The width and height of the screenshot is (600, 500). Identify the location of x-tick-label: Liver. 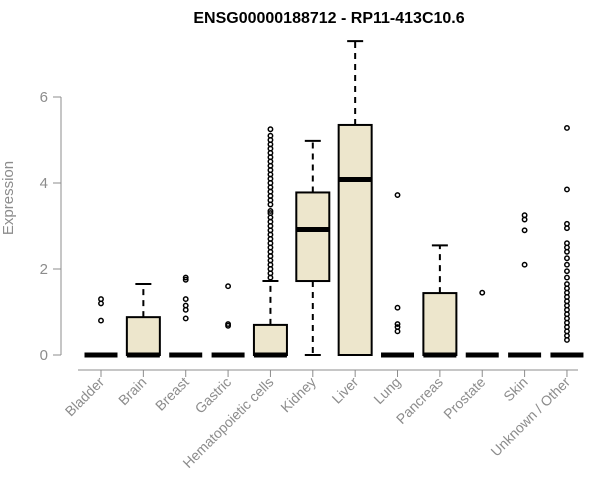
(345, 390).